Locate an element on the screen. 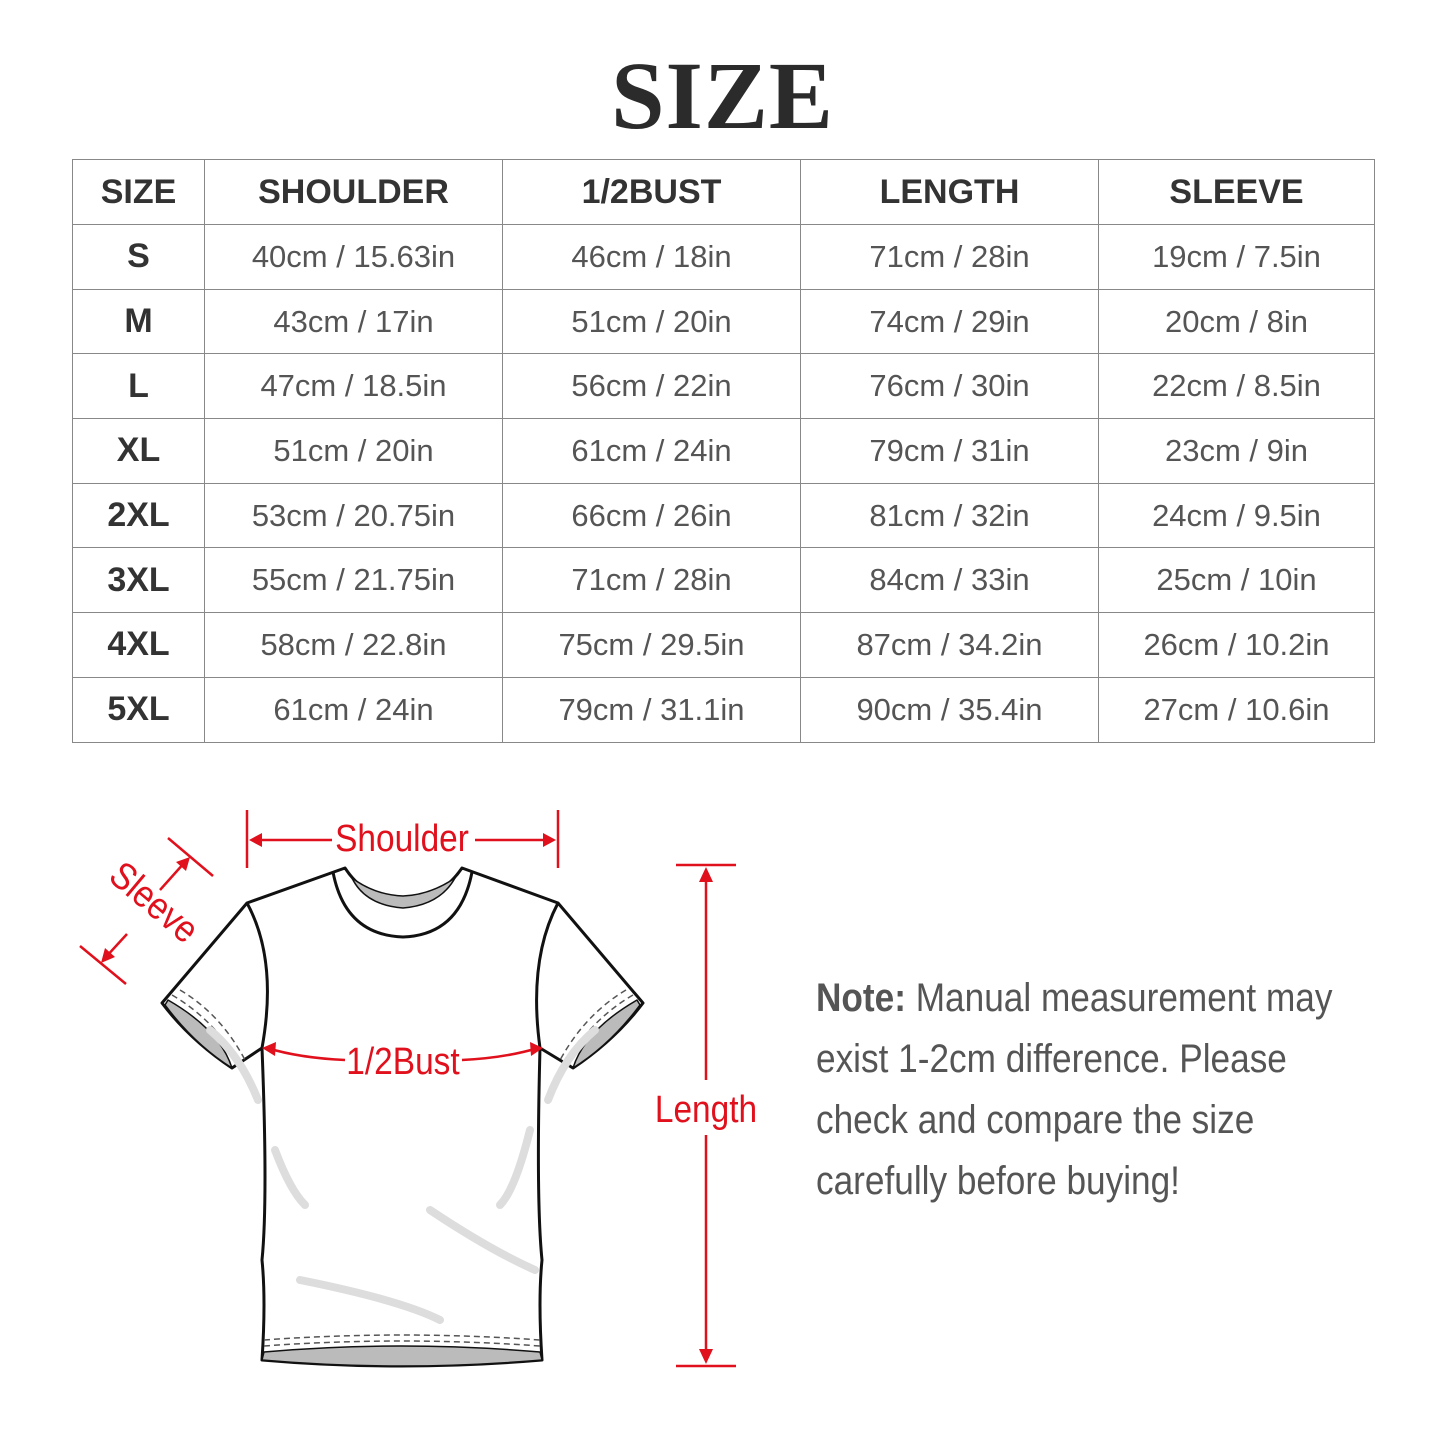 The width and height of the screenshot is (1445, 1445). measurement-cell: 43cm / 17in is located at coordinates (353, 321).